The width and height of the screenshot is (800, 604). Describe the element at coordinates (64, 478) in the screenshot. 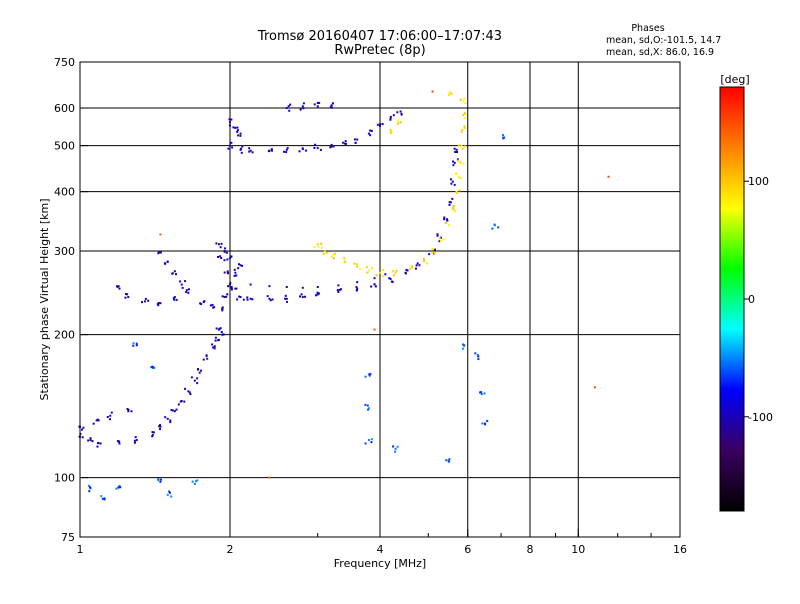

I see `y-tick-label: 100` at that location.